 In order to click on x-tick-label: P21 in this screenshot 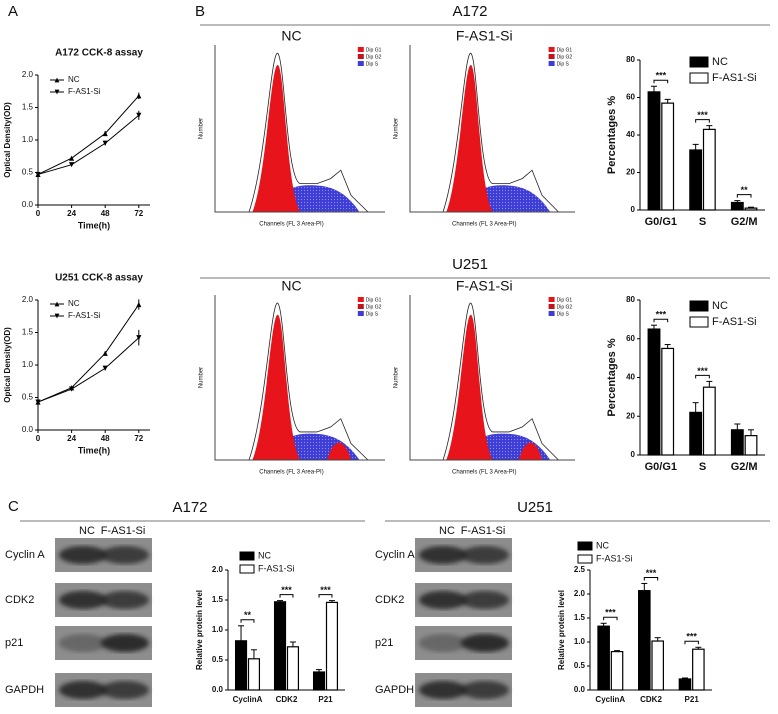, I will do `click(325, 699)`.